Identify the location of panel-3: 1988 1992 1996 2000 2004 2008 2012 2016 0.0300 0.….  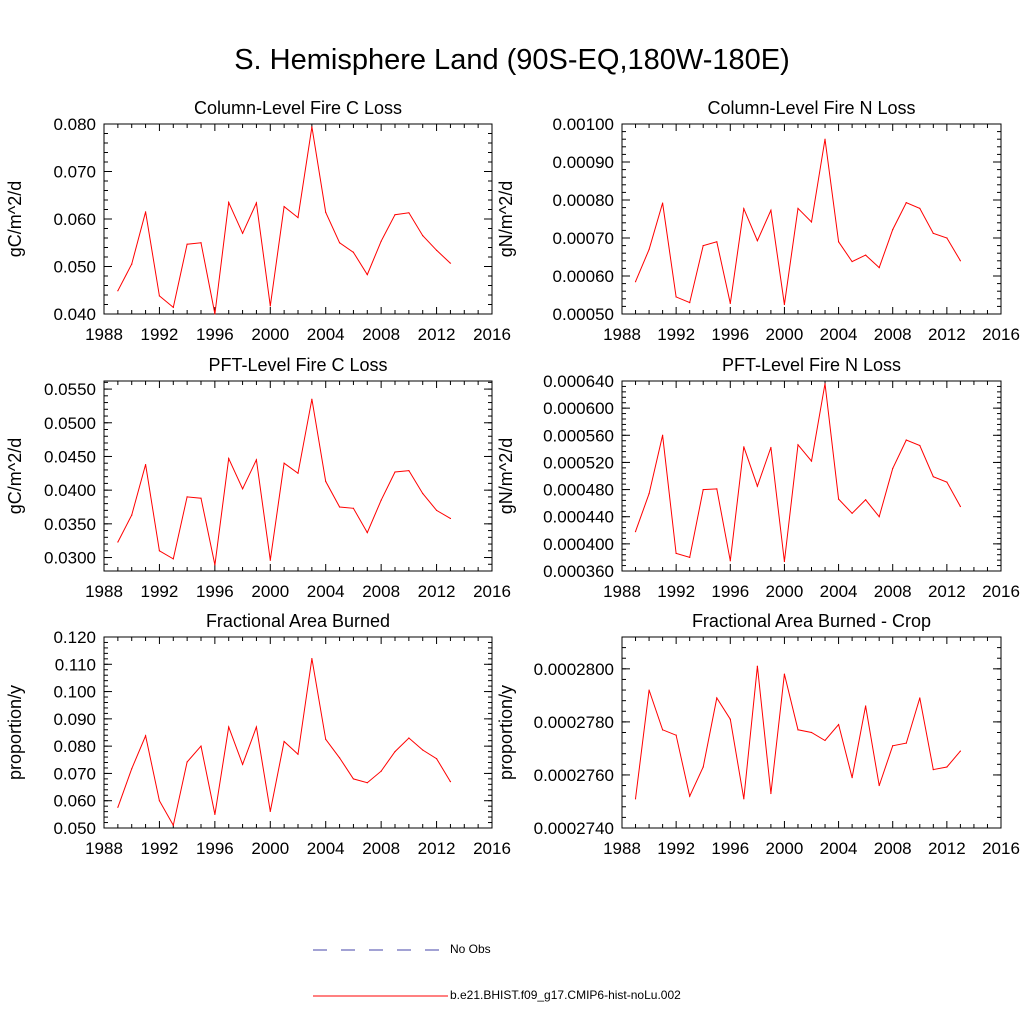
(258, 478).